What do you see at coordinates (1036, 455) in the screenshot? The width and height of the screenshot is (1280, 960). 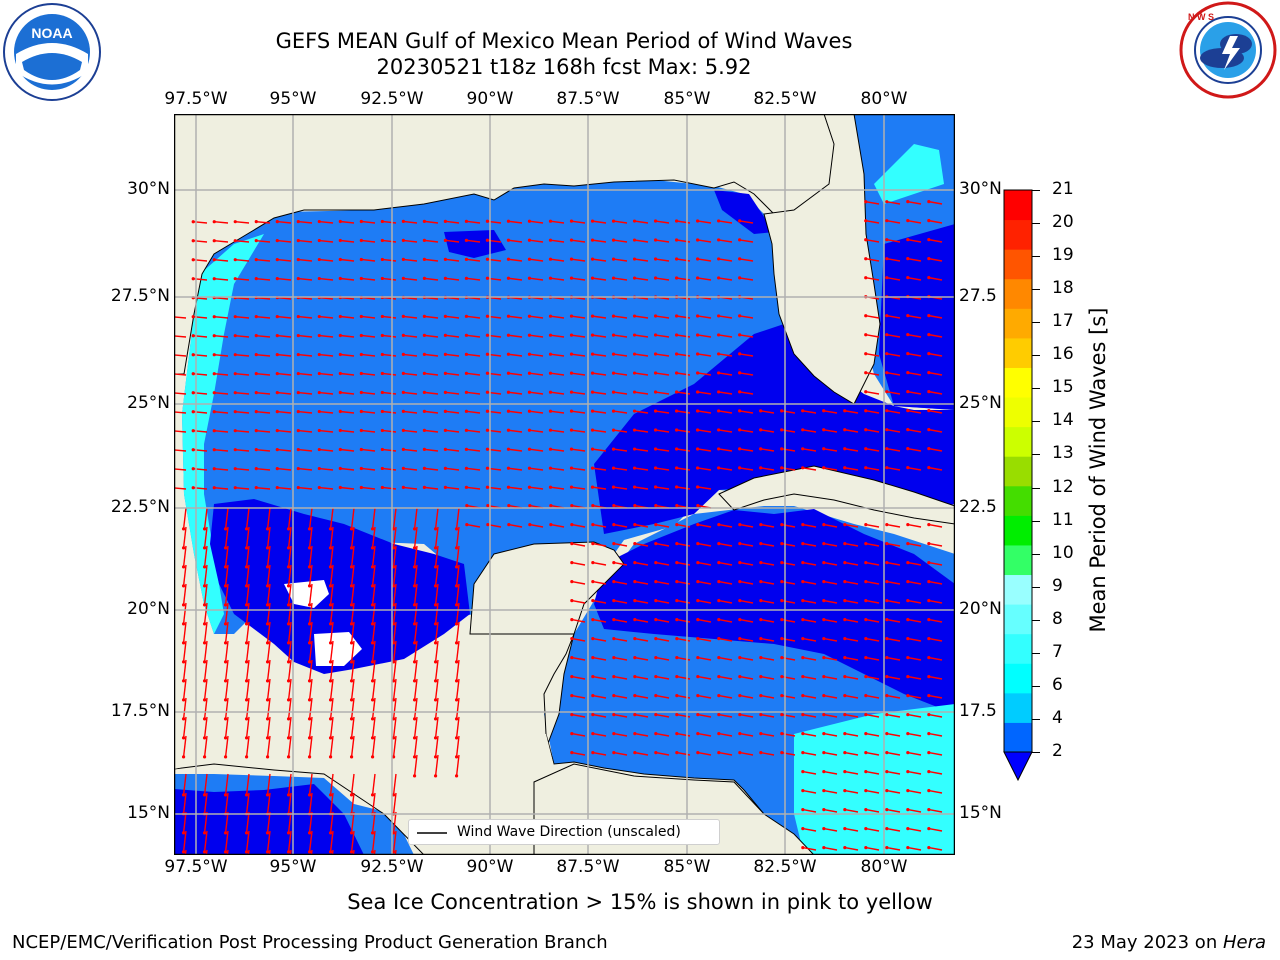 I see `colorbar-tick-mark` at bounding box center [1036, 455].